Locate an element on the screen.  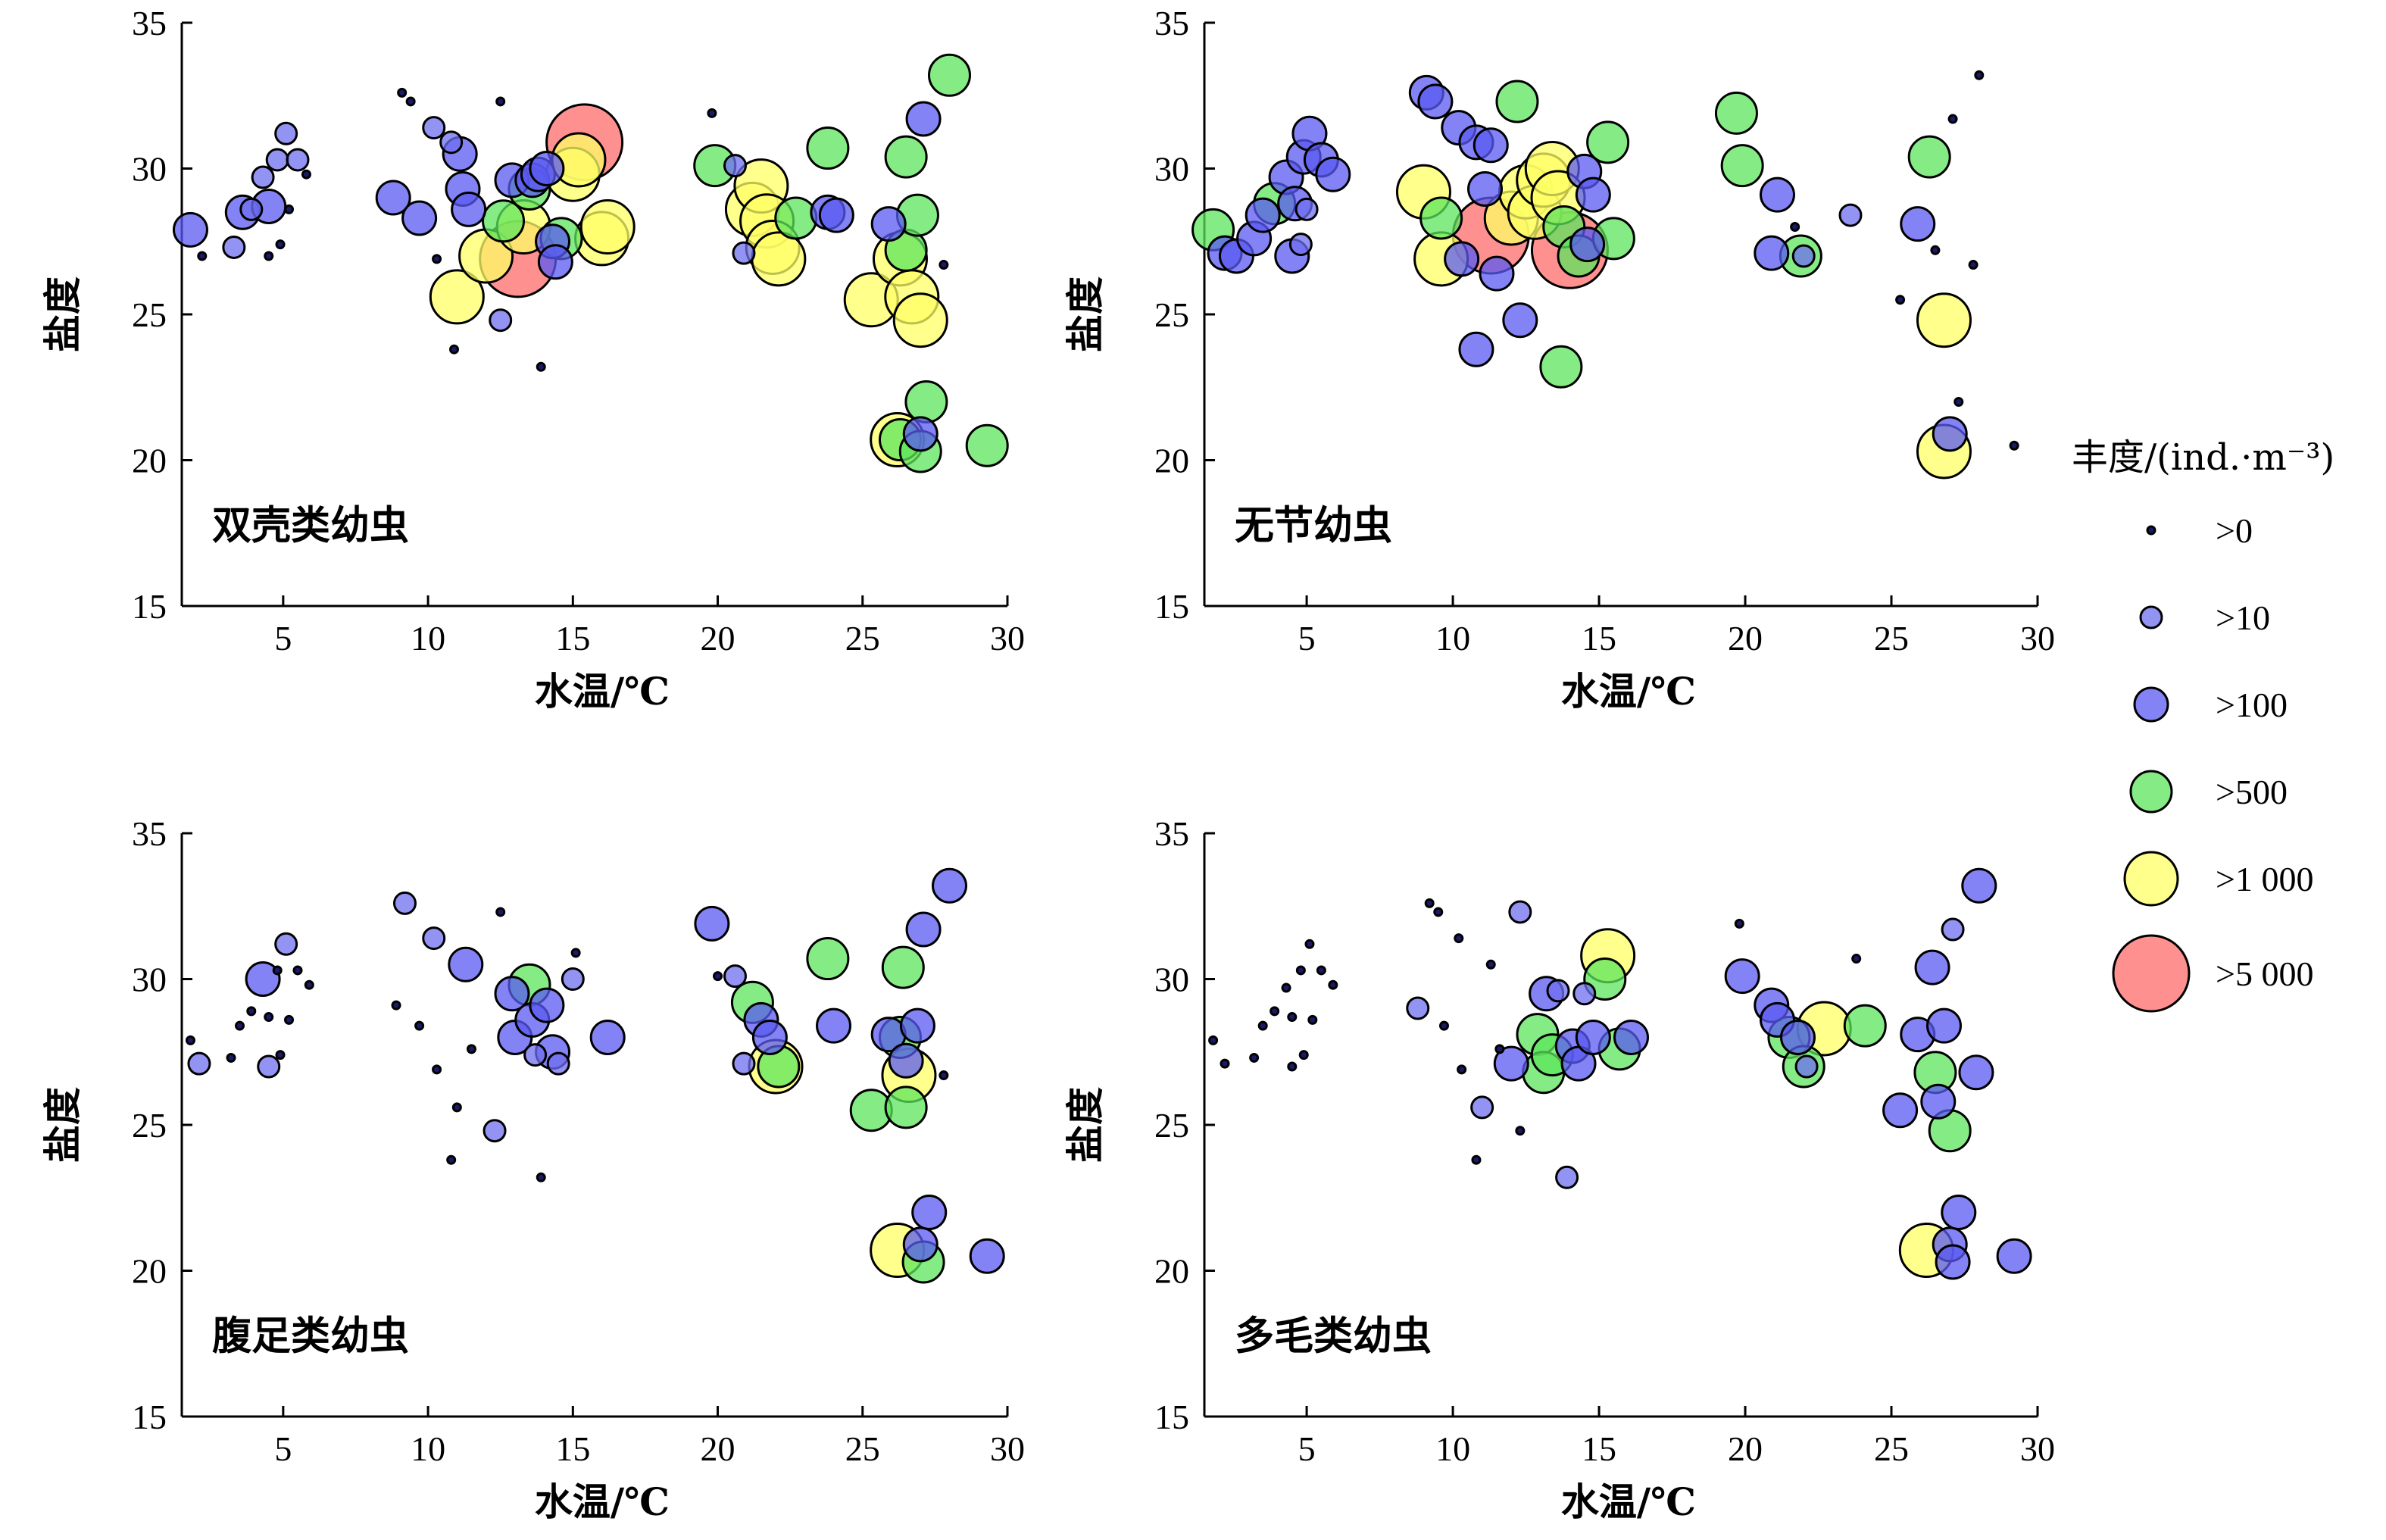
legend-label: >5 000 is located at coordinates (2264, 973).